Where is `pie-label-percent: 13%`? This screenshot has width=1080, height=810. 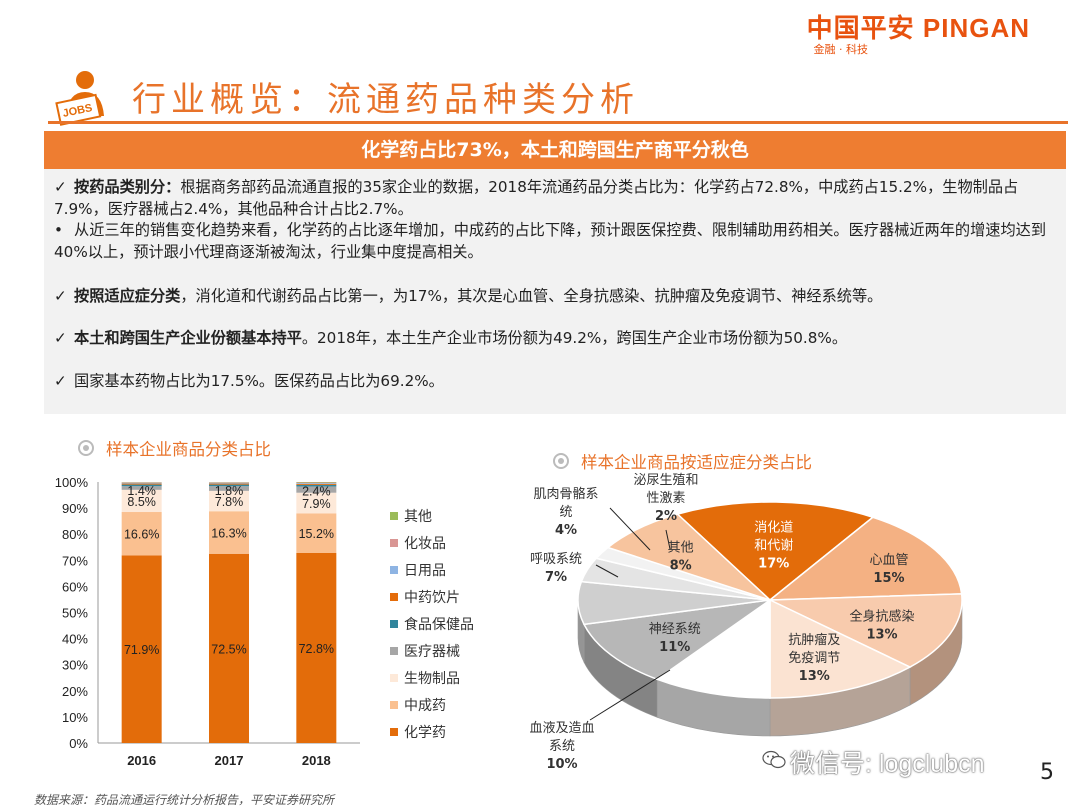 pie-label-percent: 13% is located at coordinates (814, 676).